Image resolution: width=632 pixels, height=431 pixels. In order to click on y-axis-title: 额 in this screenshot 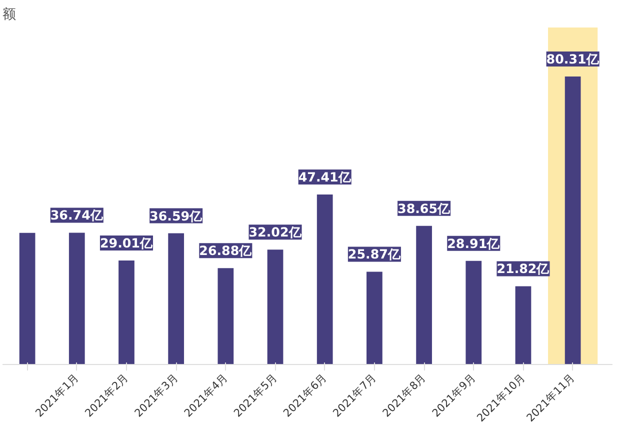, I will do `click(9, 15)`.